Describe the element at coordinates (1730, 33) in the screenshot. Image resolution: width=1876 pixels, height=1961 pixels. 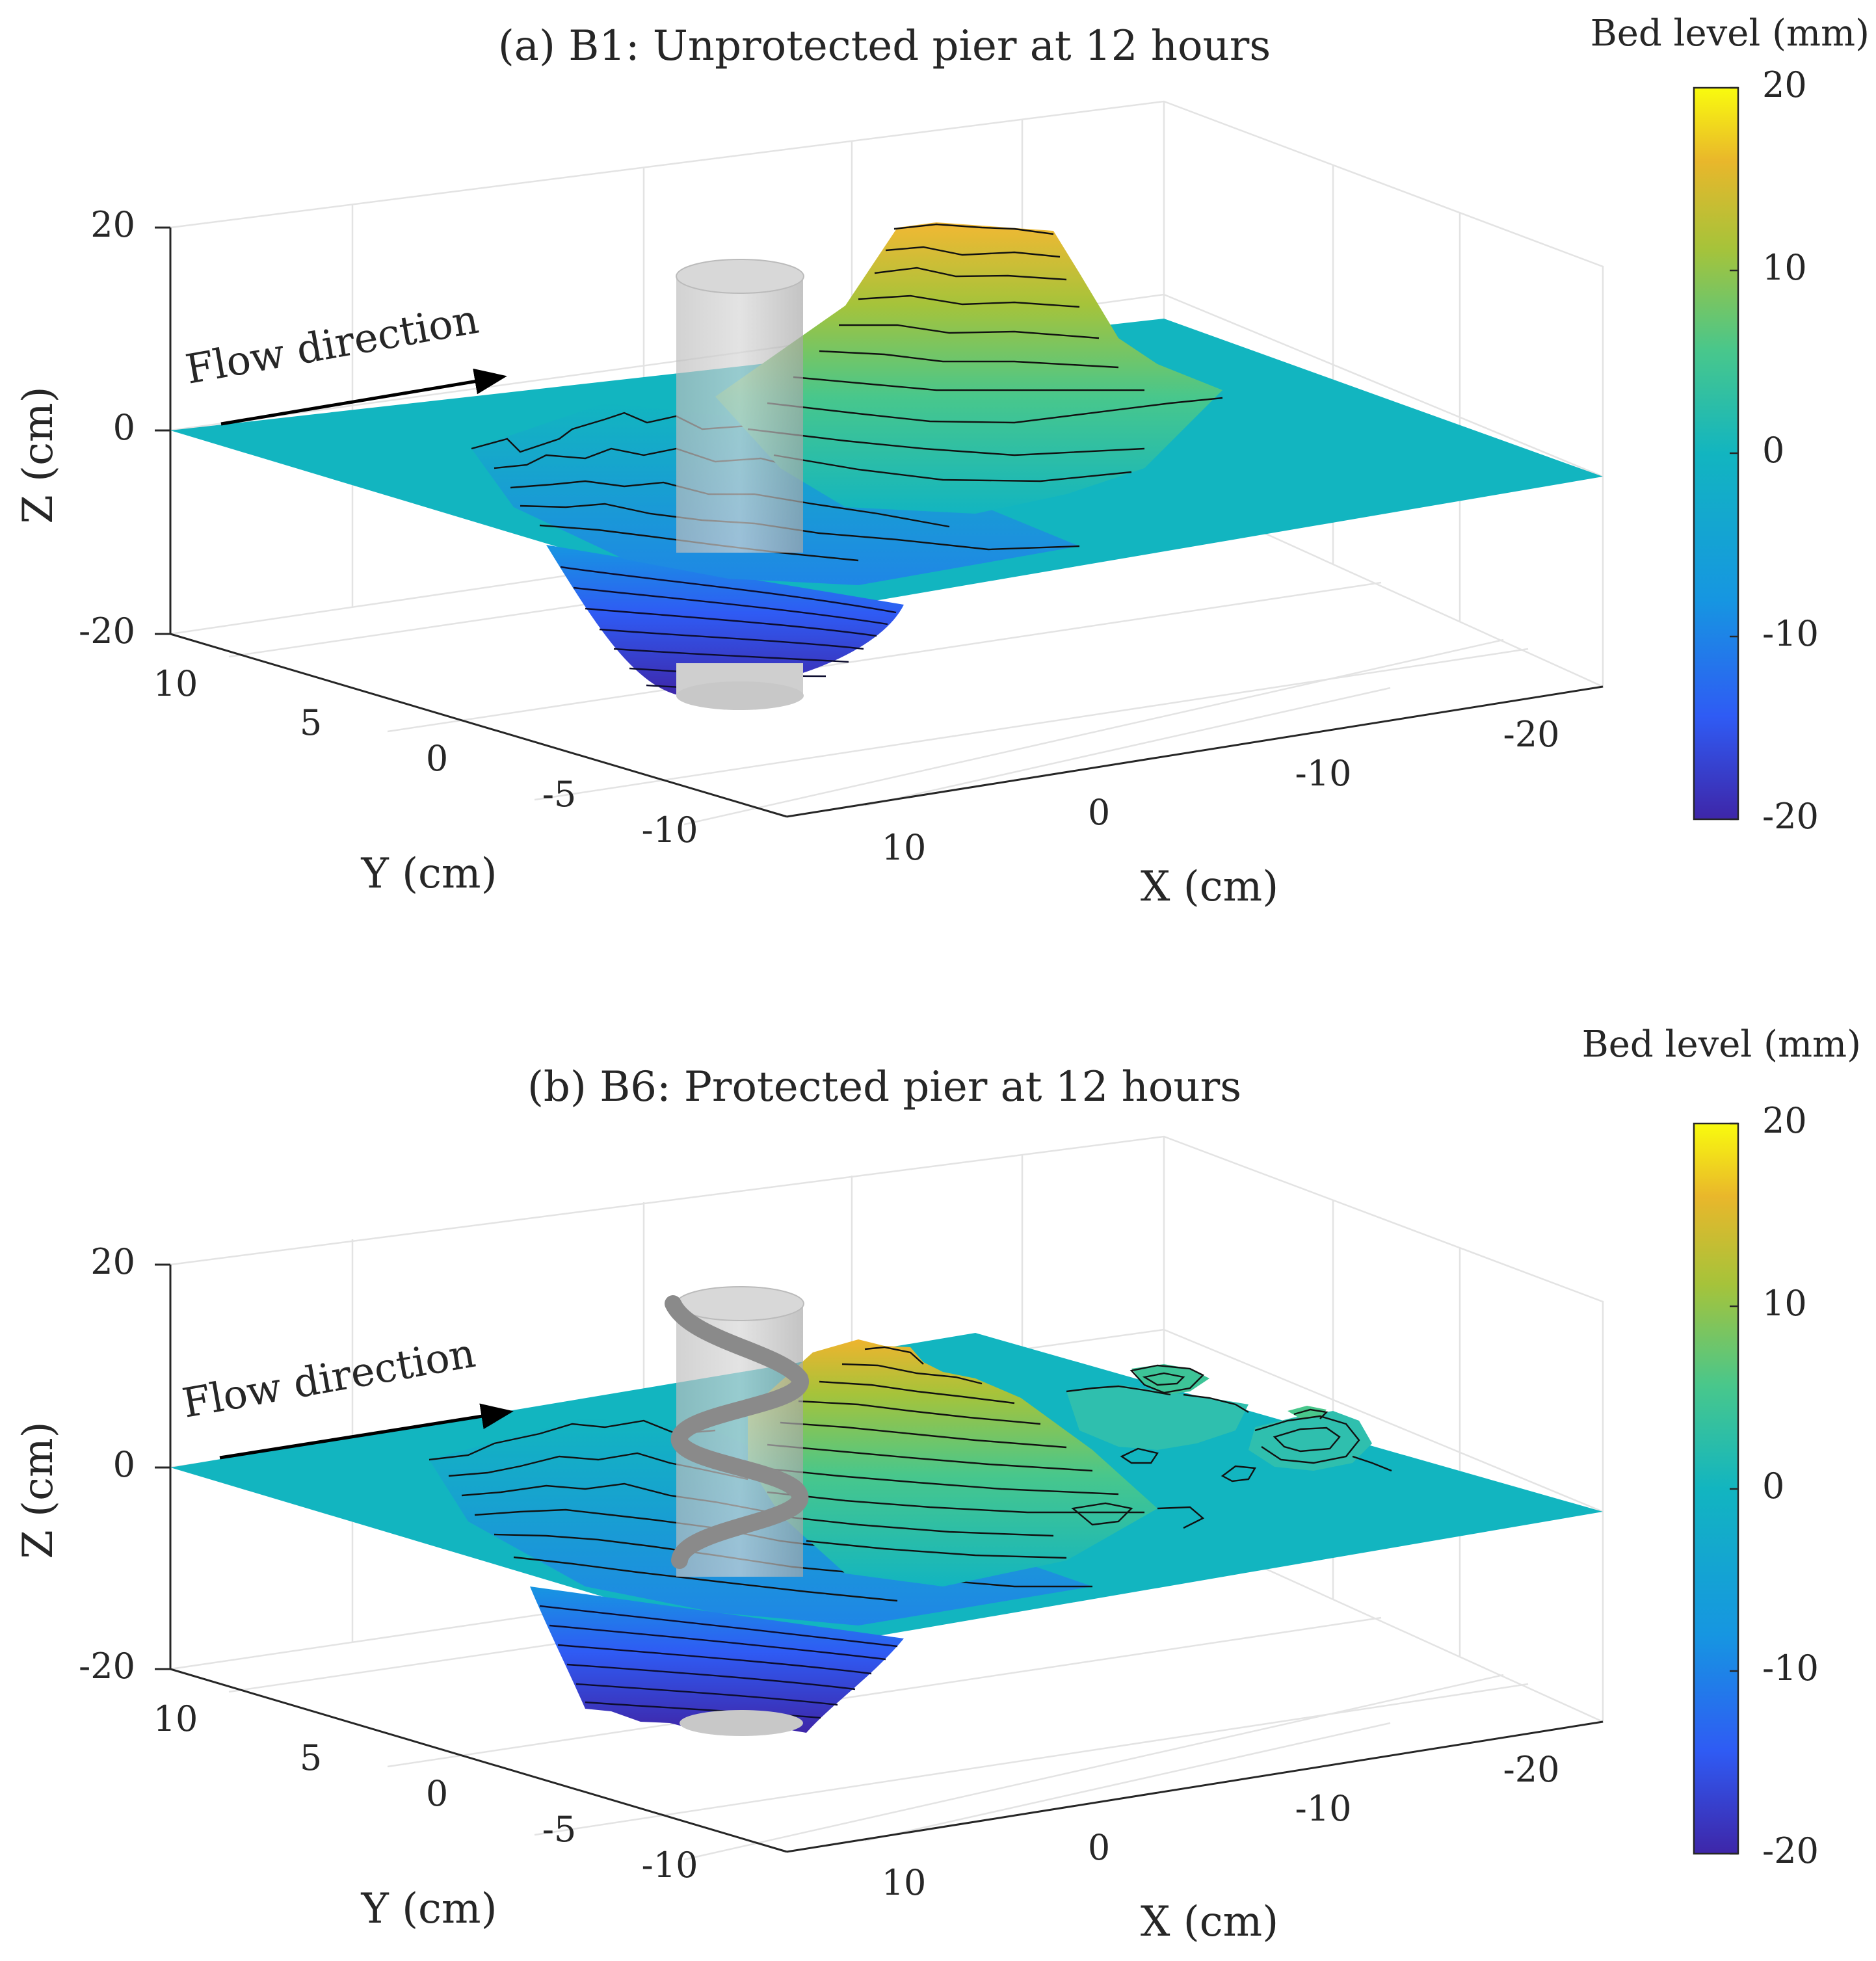
I see `panel-a-colorbar-label: Bed level (mm)` at that location.